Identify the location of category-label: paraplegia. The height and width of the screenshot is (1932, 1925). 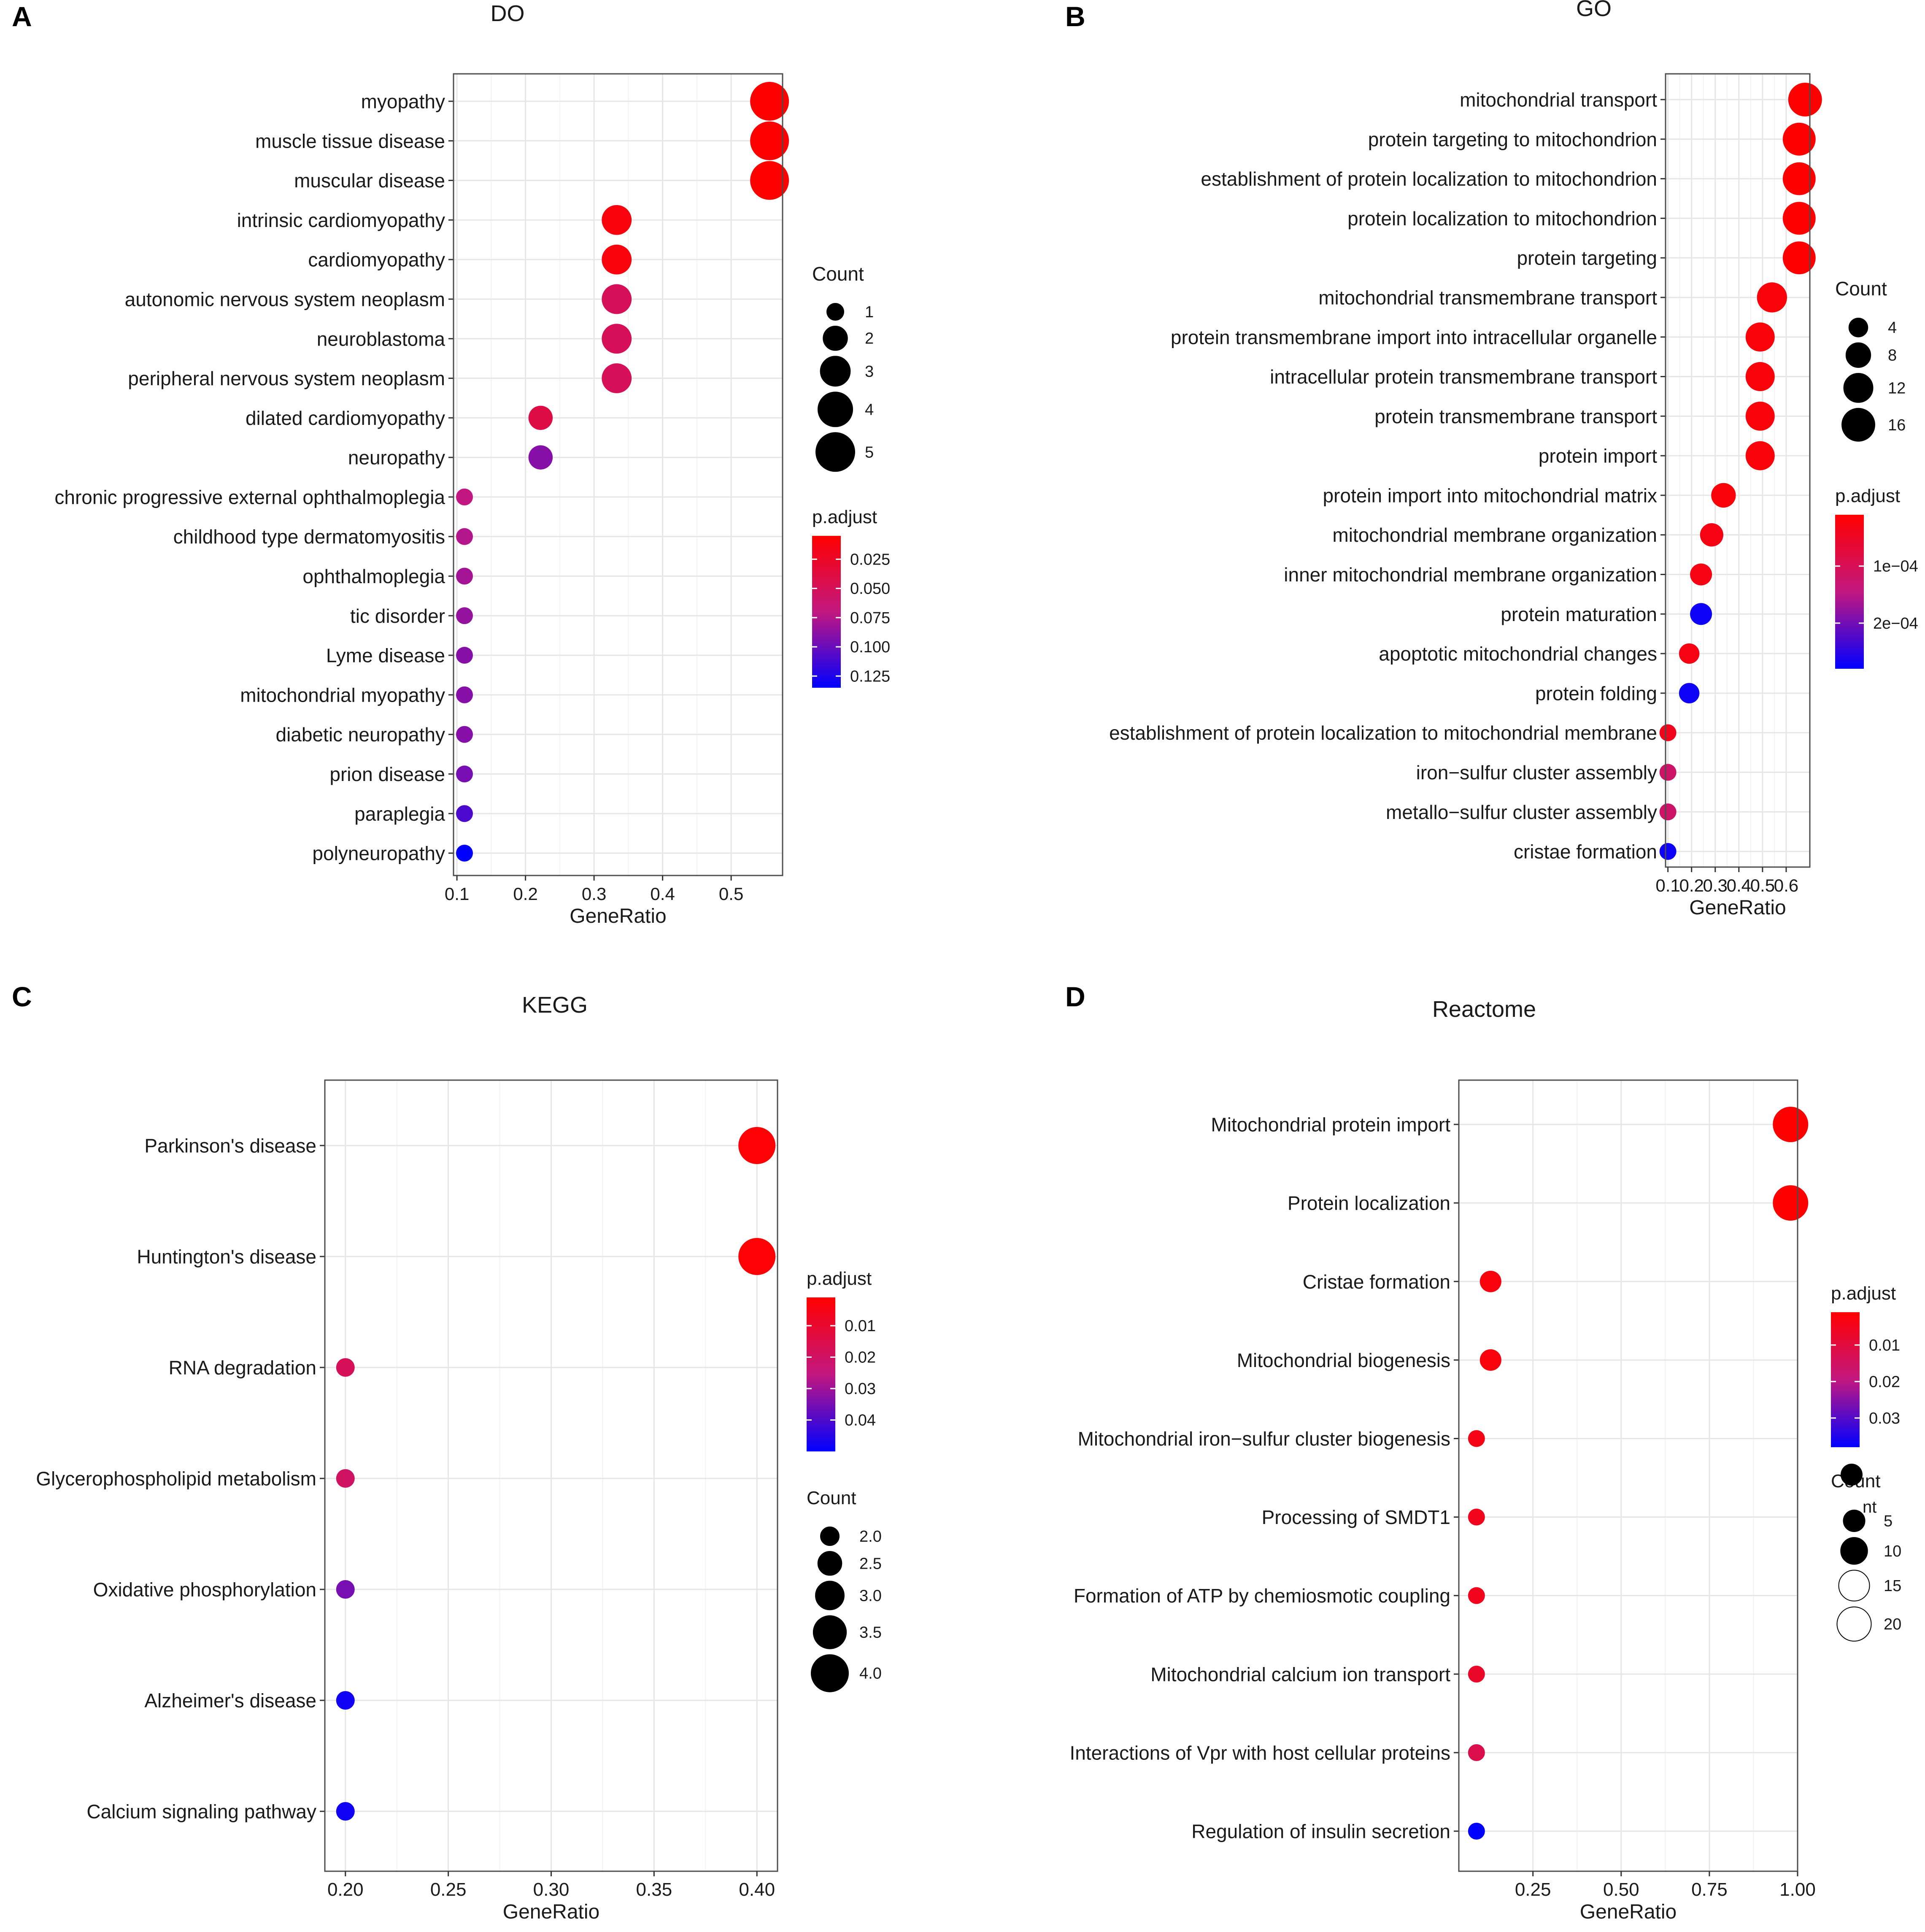
(399, 814).